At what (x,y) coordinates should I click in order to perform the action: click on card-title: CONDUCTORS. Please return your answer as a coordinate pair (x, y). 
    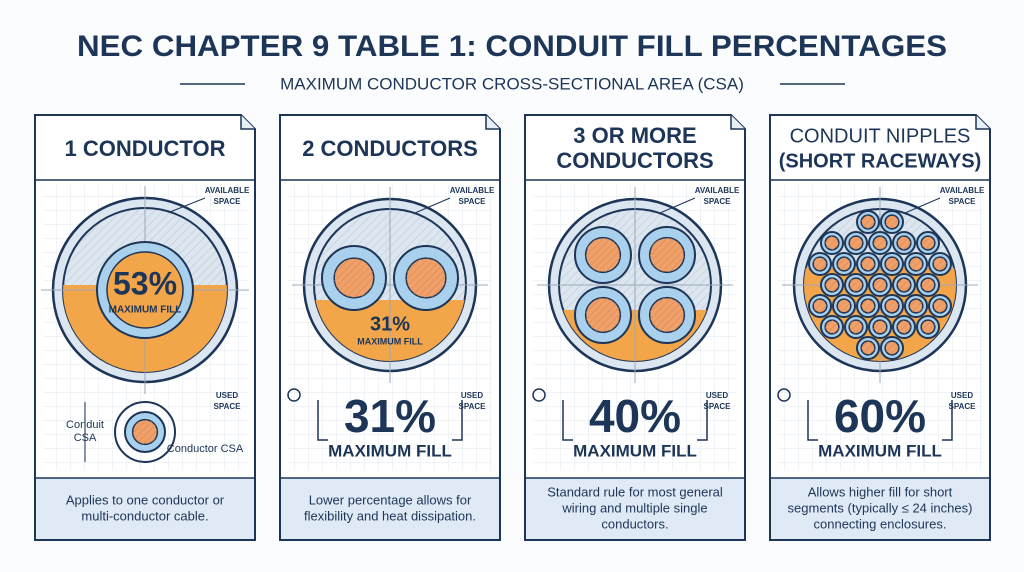
    Looking at the image, I should click on (634, 160).